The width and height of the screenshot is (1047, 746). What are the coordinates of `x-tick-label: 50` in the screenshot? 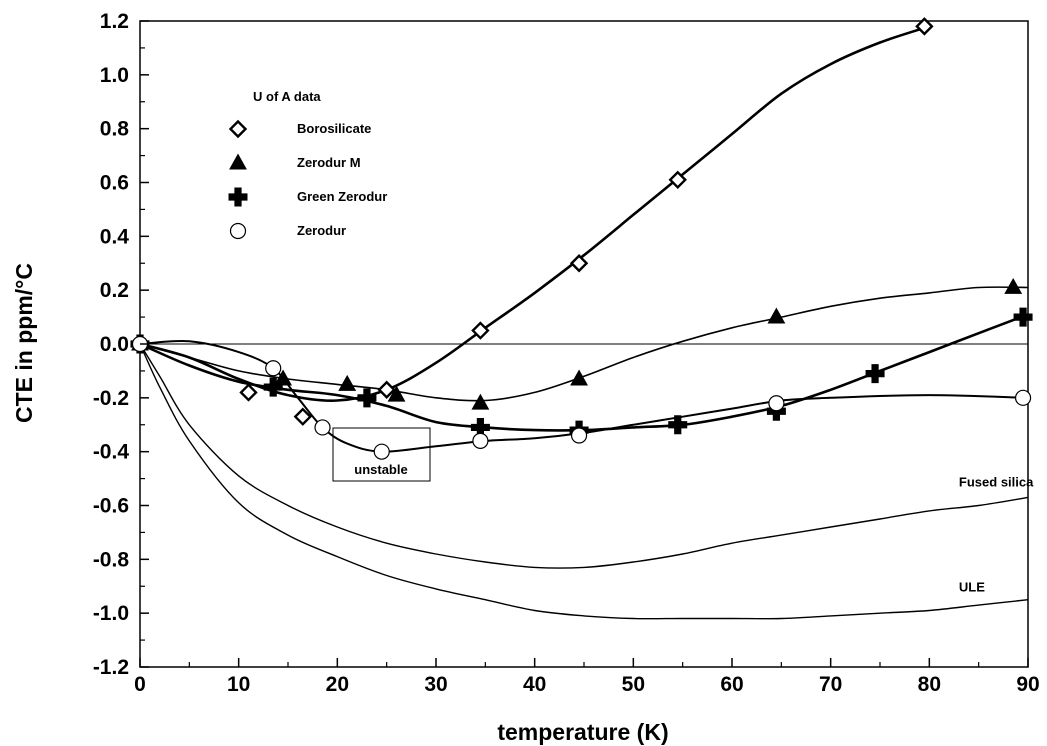 It's located at (633, 684).